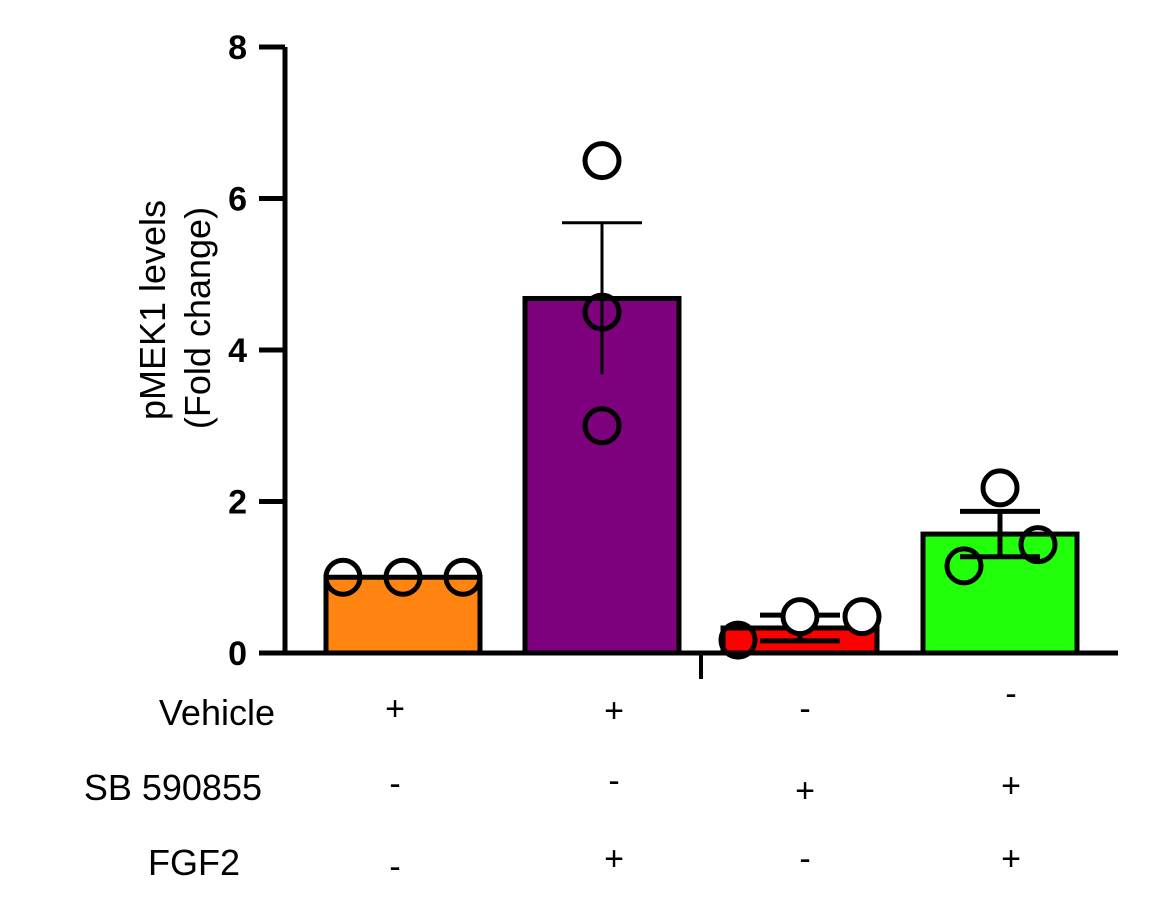  Describe the element at coordinates (217, 712) in the screenshot. I see `row-label: Vehicle` at that location.